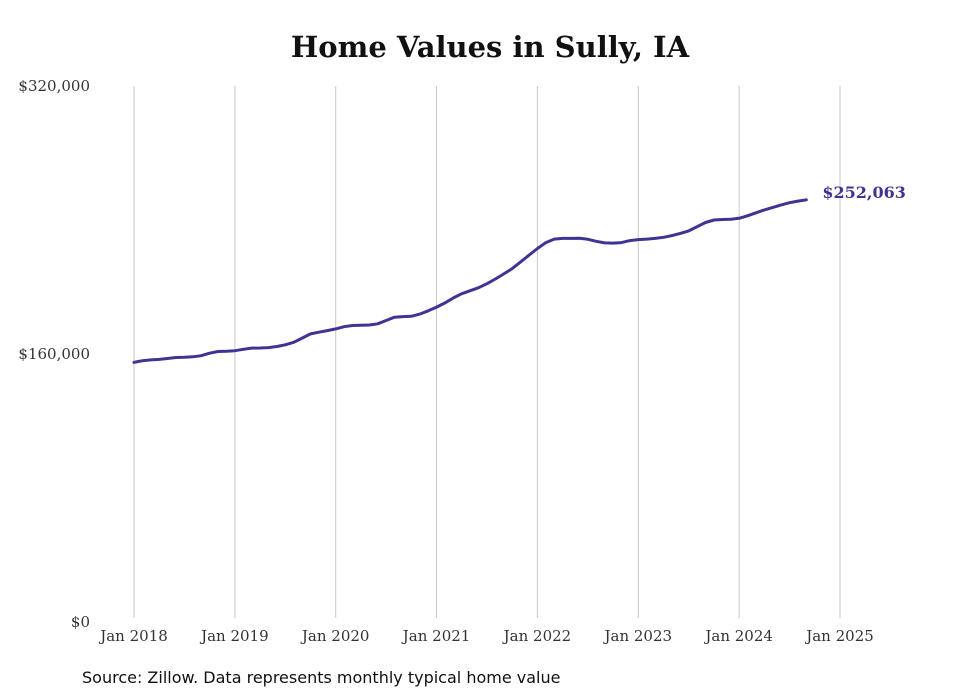 The height and width of the screenshot is (699, 980). What do you see at coordinates (335, 636) in the screenshot?
I see `x-tick-label: Jan 2020` at bounding box center [335, 636].